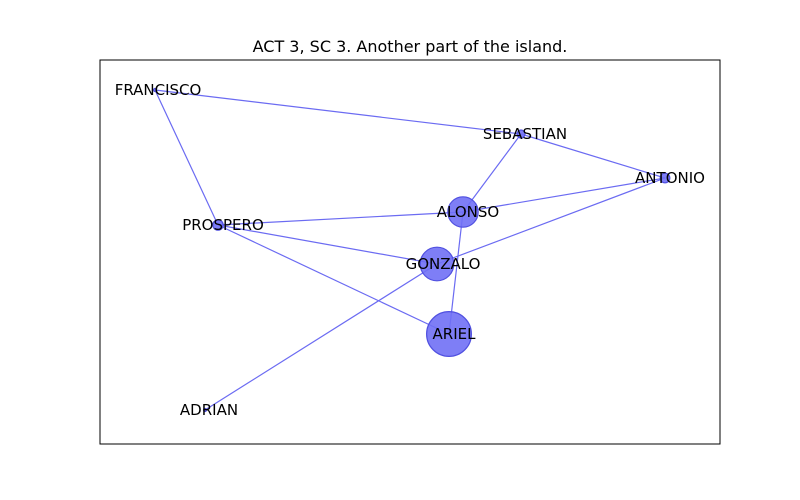  Describe the element at coordinates (186, 157) in the screenshot. I see `edge-francisco-prospero` at that location.